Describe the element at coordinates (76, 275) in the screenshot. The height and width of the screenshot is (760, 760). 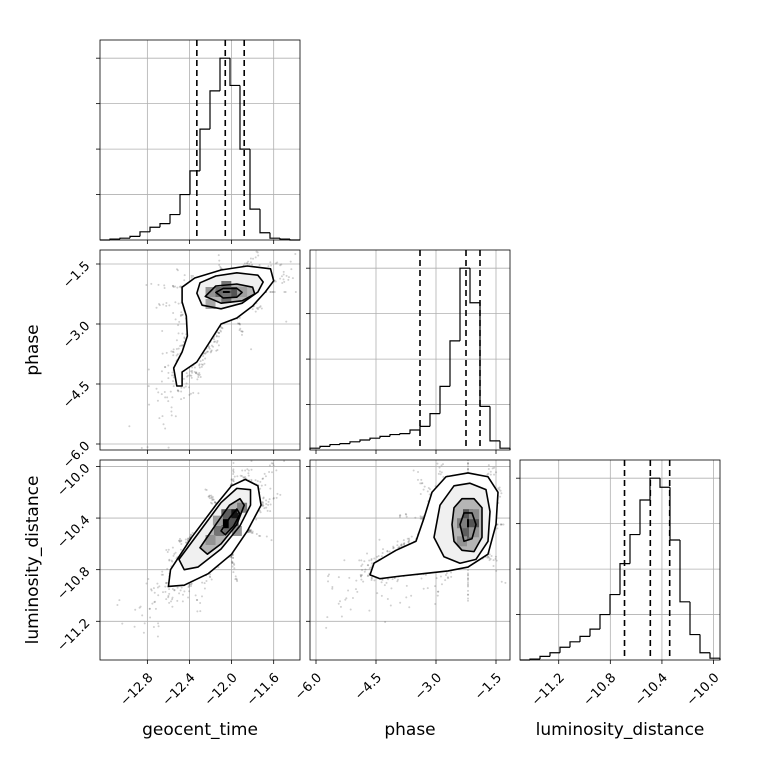
I see `y-tick-label-phase: −1.5` at that location.